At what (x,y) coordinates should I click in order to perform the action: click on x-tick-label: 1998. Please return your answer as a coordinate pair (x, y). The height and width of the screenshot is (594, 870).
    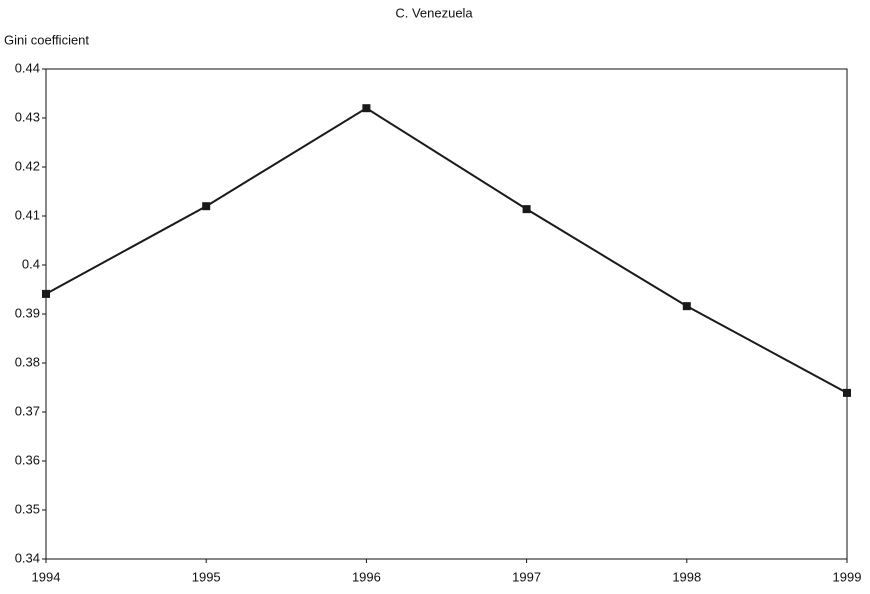
    Looking at the image, I should click on (686, 576).